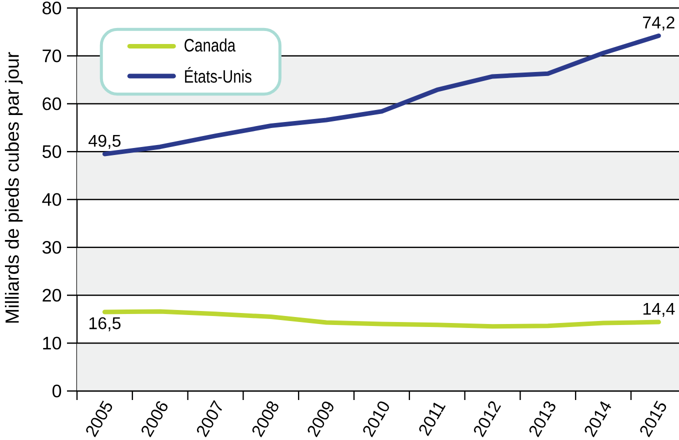 This screenshot has width=679, height=440. Describe the element at coordinates (52, 343) in the screenshot. I see `y-tick-label: 10` at that location.